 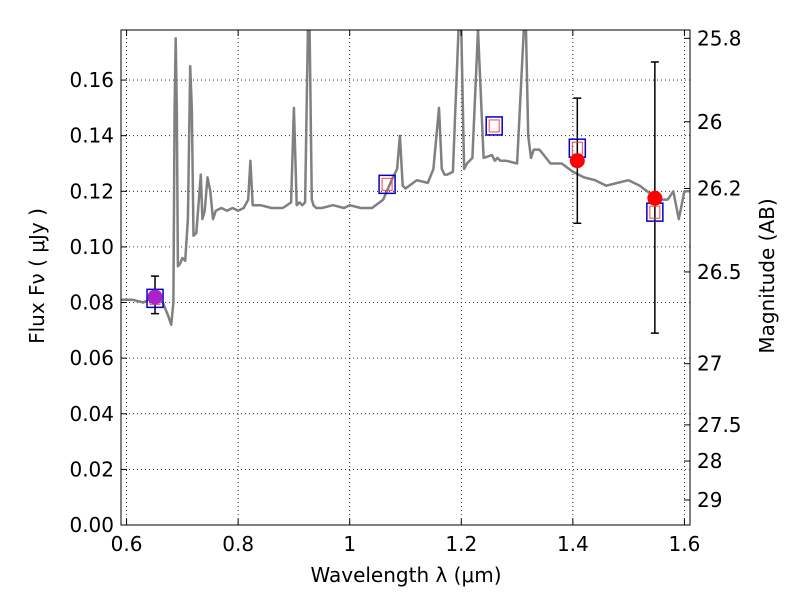 I want to click on y-tick-label: 0.10, so click(x=91, y=247).